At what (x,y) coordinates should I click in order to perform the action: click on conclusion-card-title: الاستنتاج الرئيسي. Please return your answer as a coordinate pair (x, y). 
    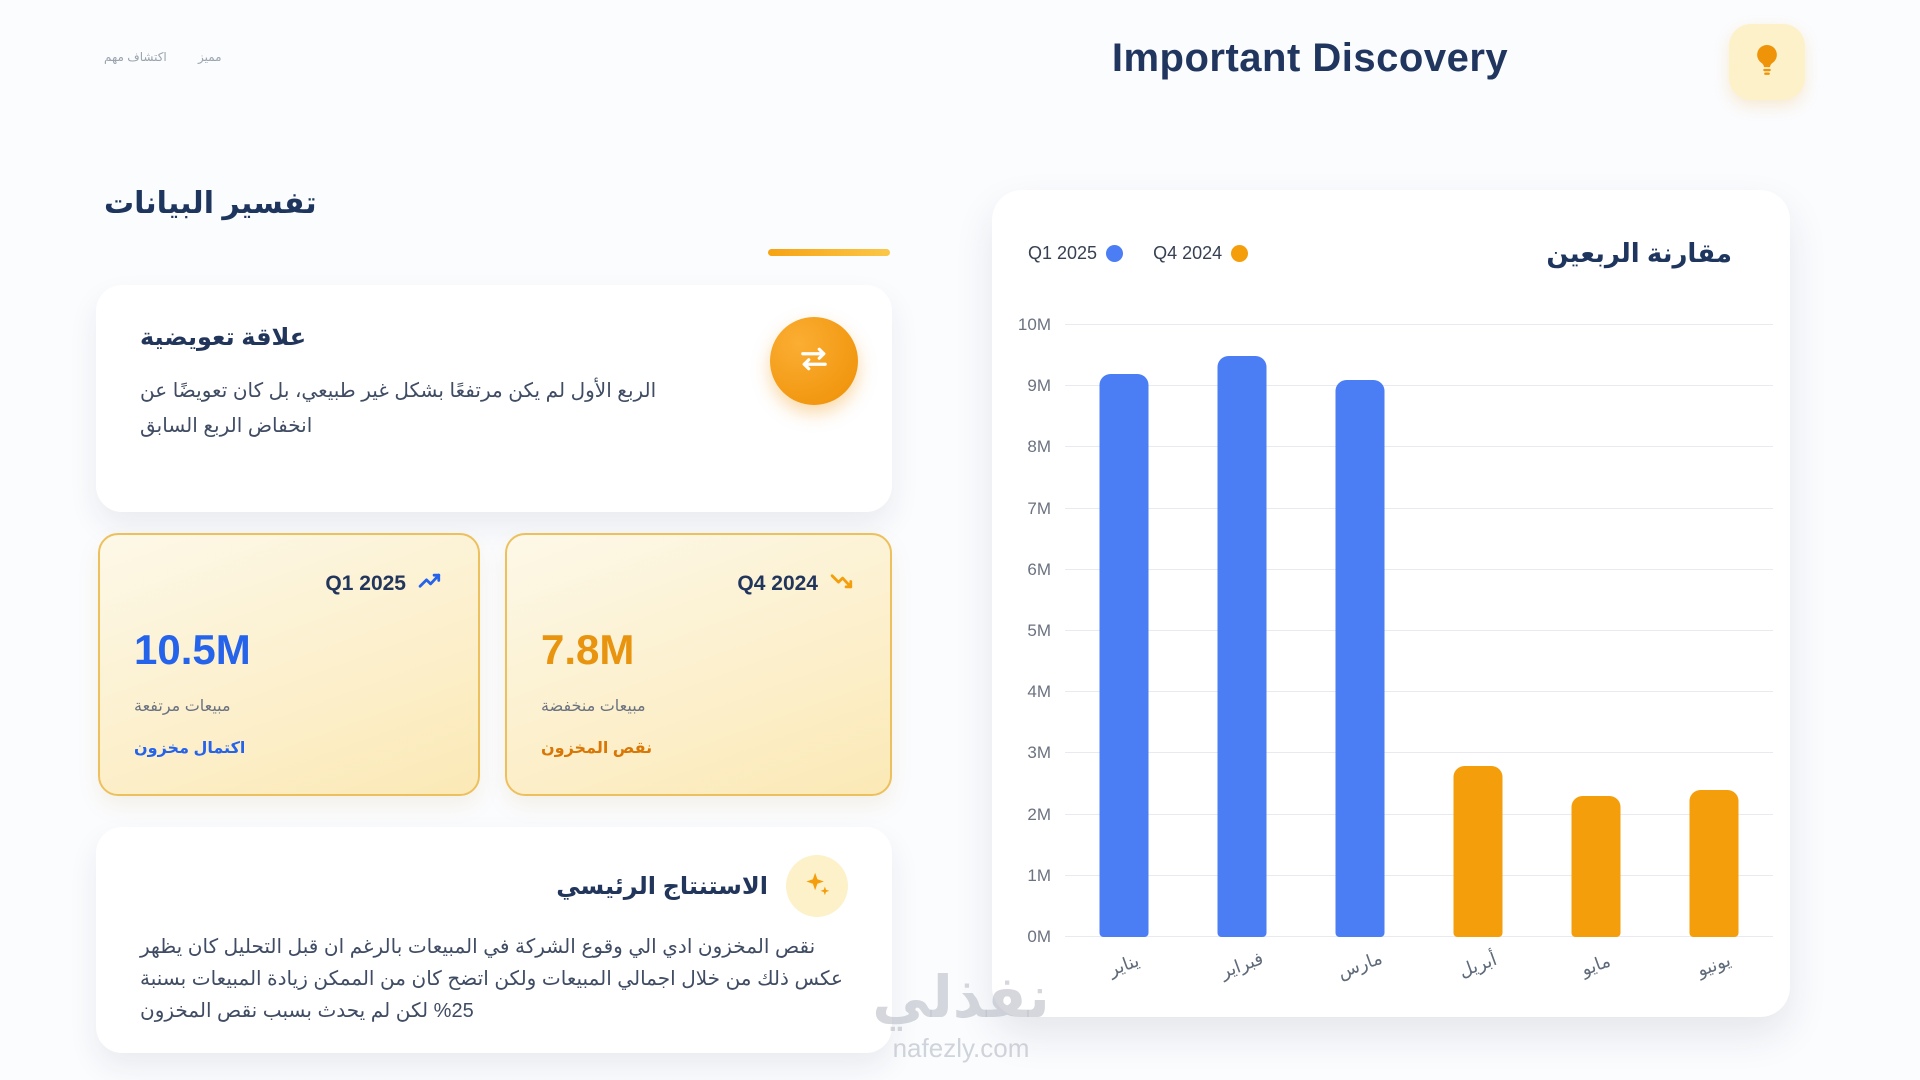
    Looking at the image, I should click on (662, 886).